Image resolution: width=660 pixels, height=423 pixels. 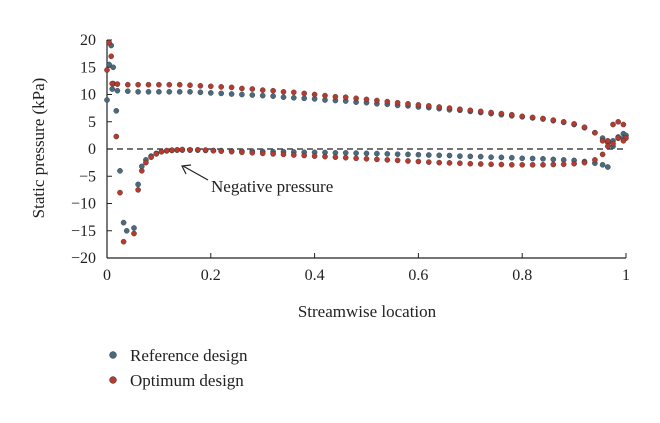 What do you see at coordinates (522, 275) in the screenshot?
I see `x-tick-label: 0.8` at bounding box center [522, 275].